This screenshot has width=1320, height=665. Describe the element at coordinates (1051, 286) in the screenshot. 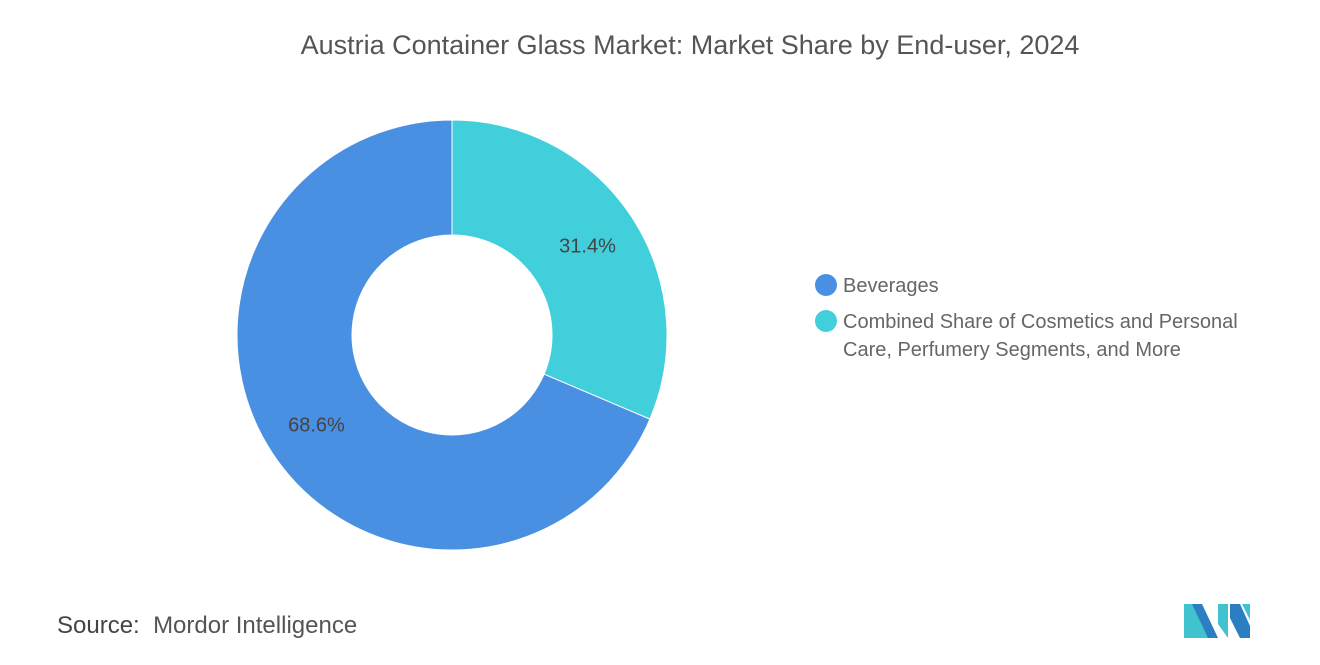

I see `legend-item-beverages: Beverages` at that location.